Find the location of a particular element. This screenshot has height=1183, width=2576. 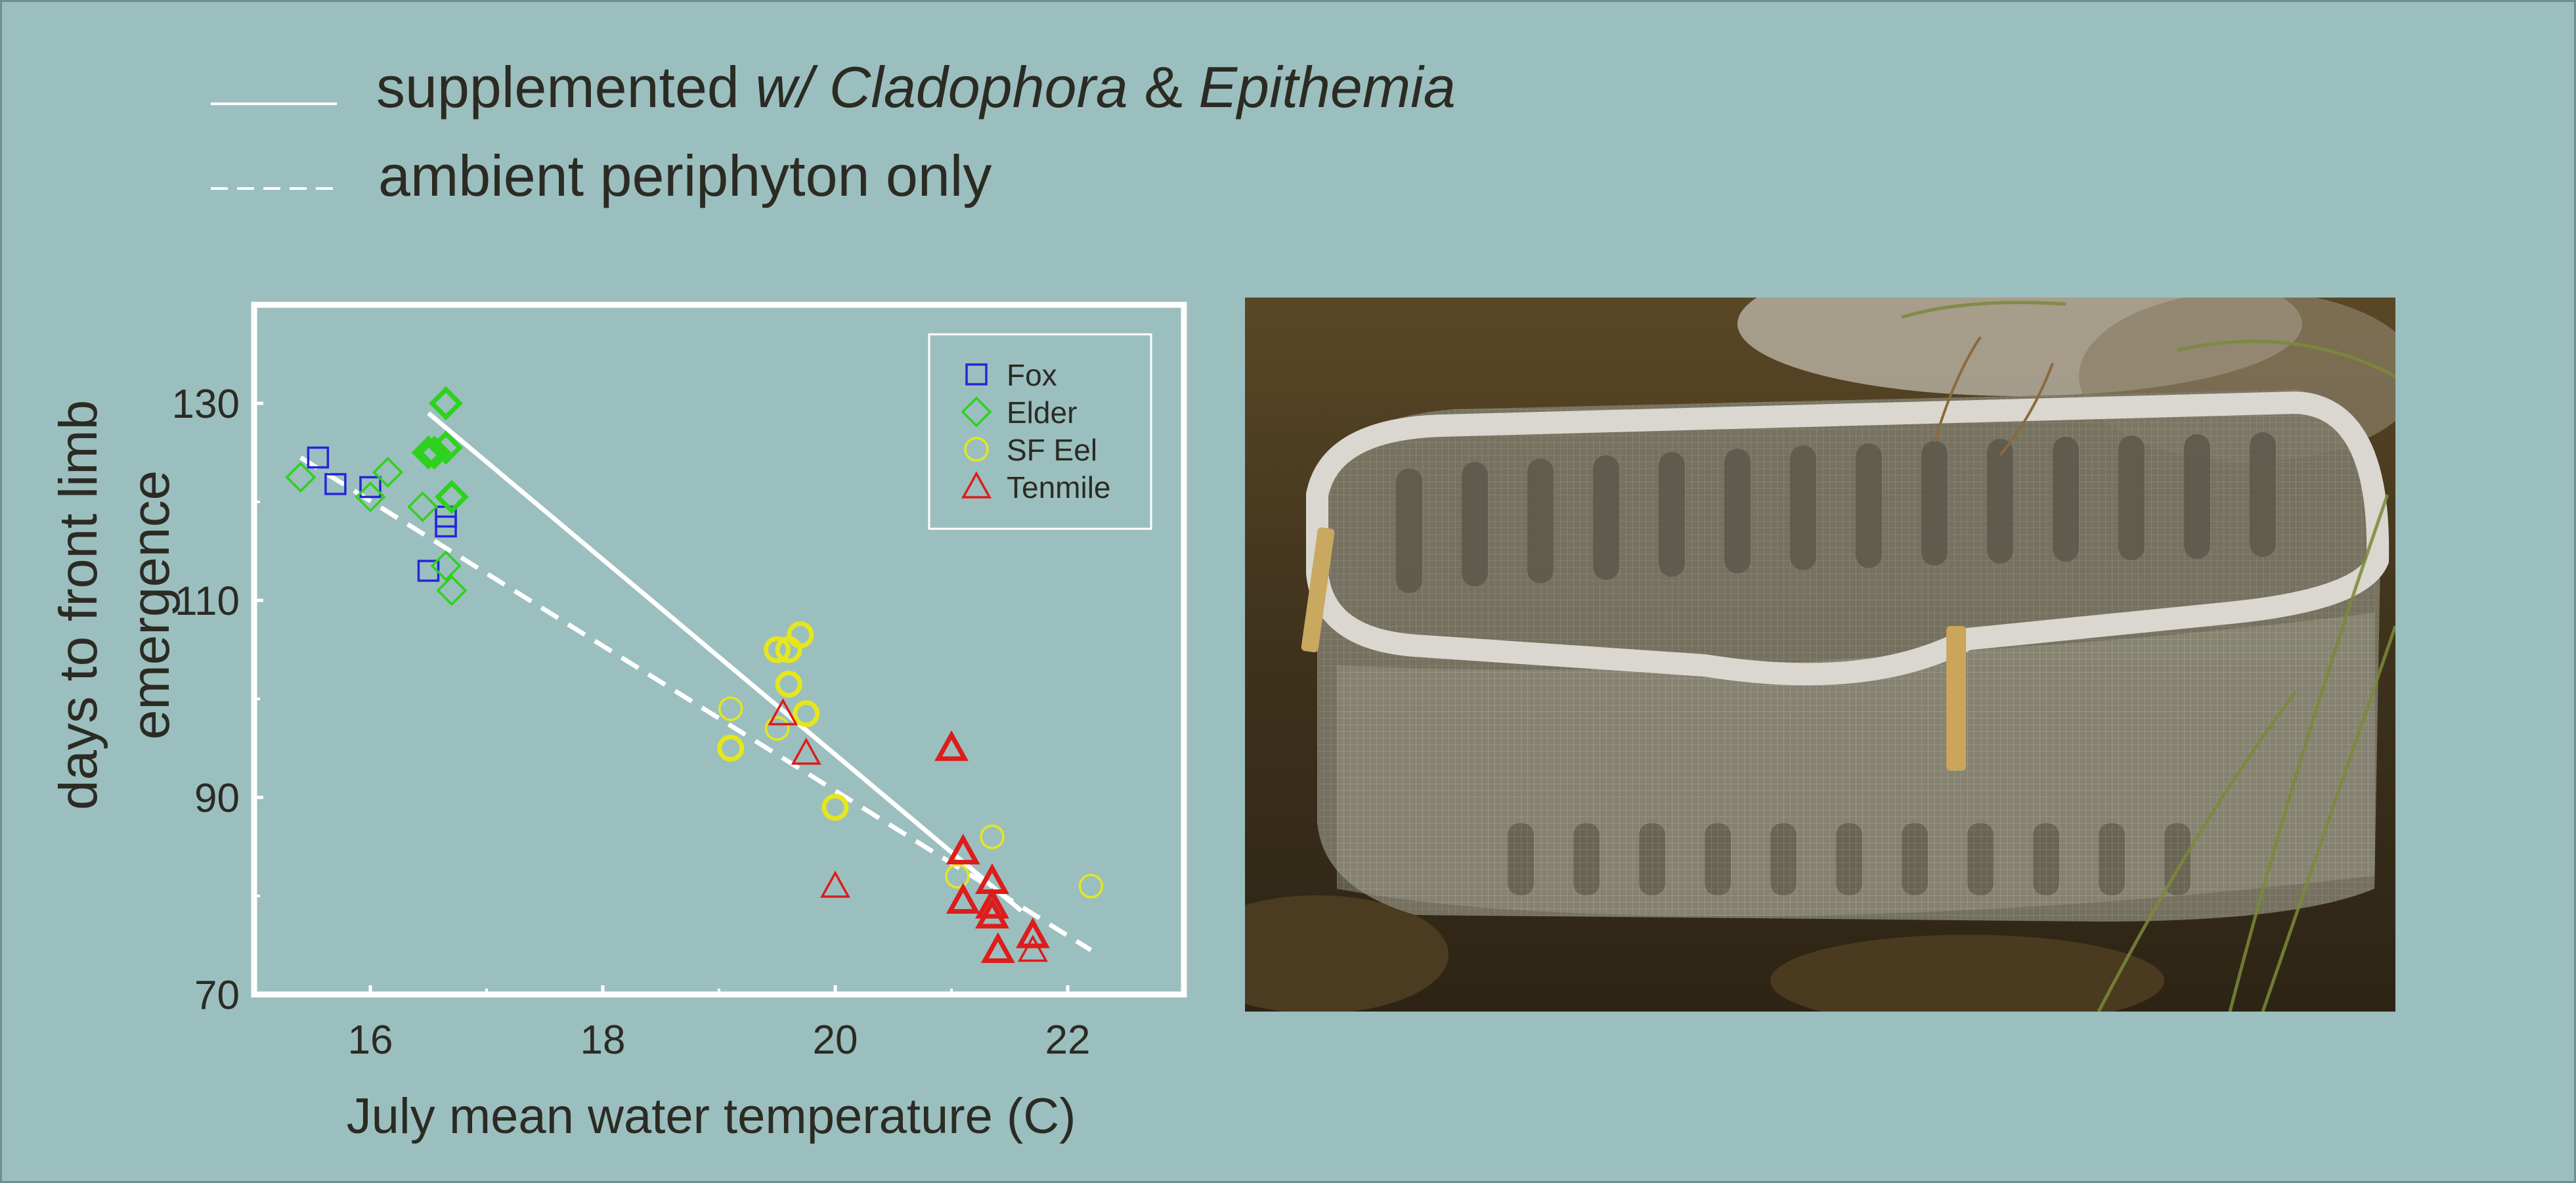

legend-marker-sf-eel is located at coordinates (976, 449).